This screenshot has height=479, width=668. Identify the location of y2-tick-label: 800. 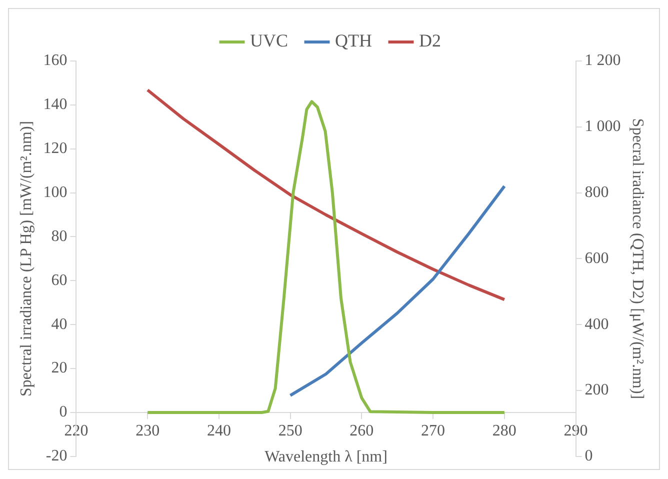
(596, 193).